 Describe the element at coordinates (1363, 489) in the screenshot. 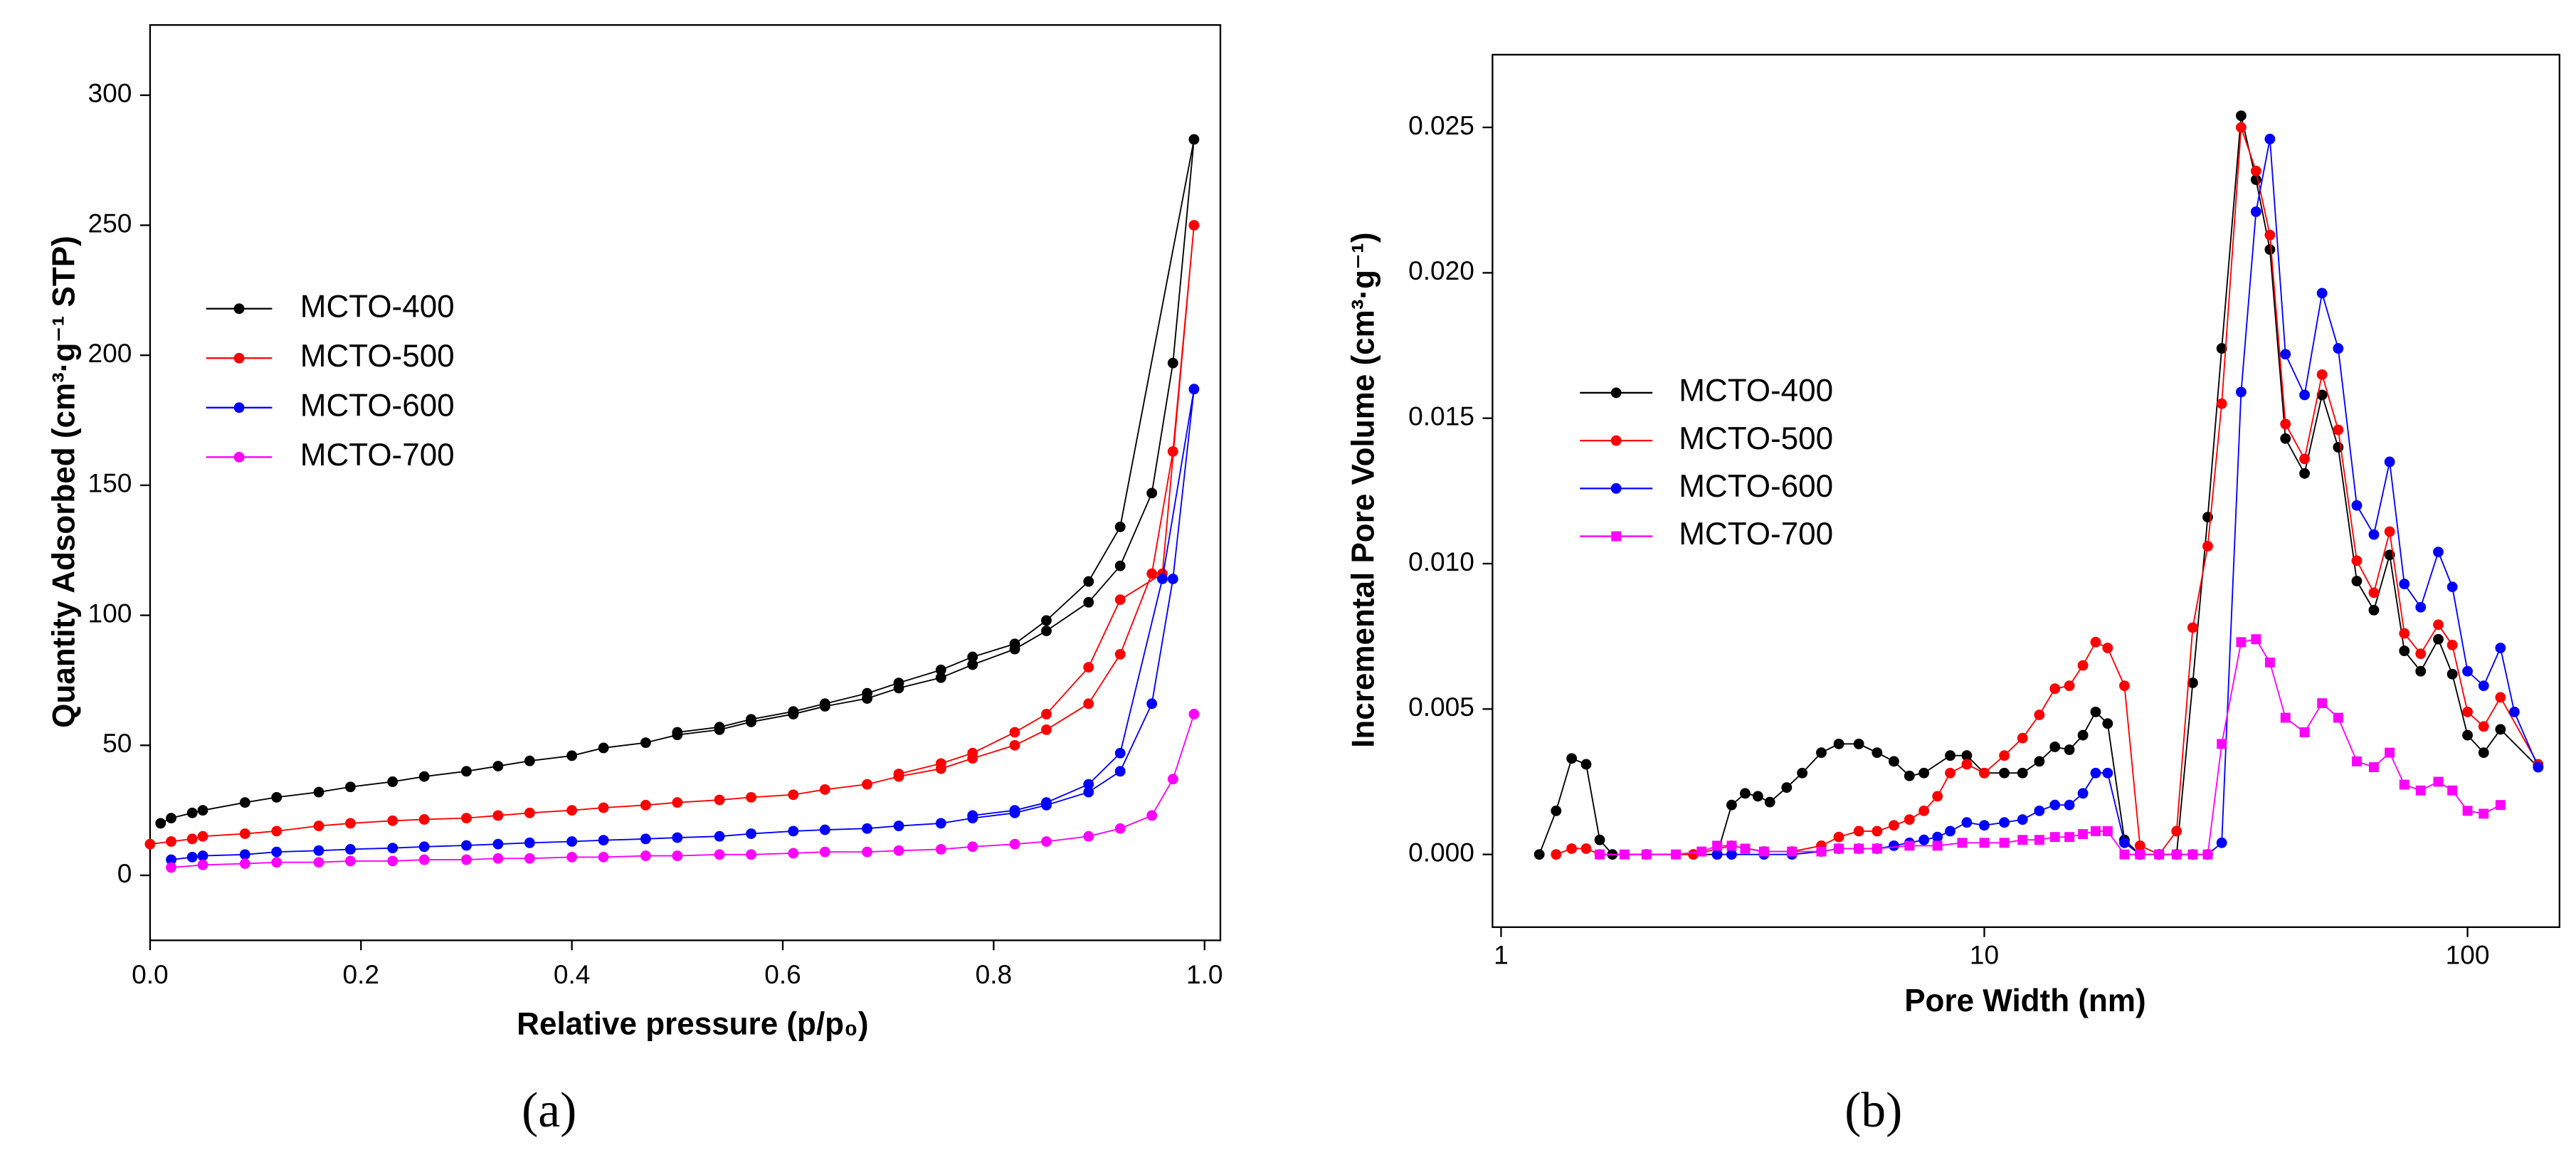

I see `y-axis-title: Incremental Pore Volume (cm³·g⁻¹)` at that location.